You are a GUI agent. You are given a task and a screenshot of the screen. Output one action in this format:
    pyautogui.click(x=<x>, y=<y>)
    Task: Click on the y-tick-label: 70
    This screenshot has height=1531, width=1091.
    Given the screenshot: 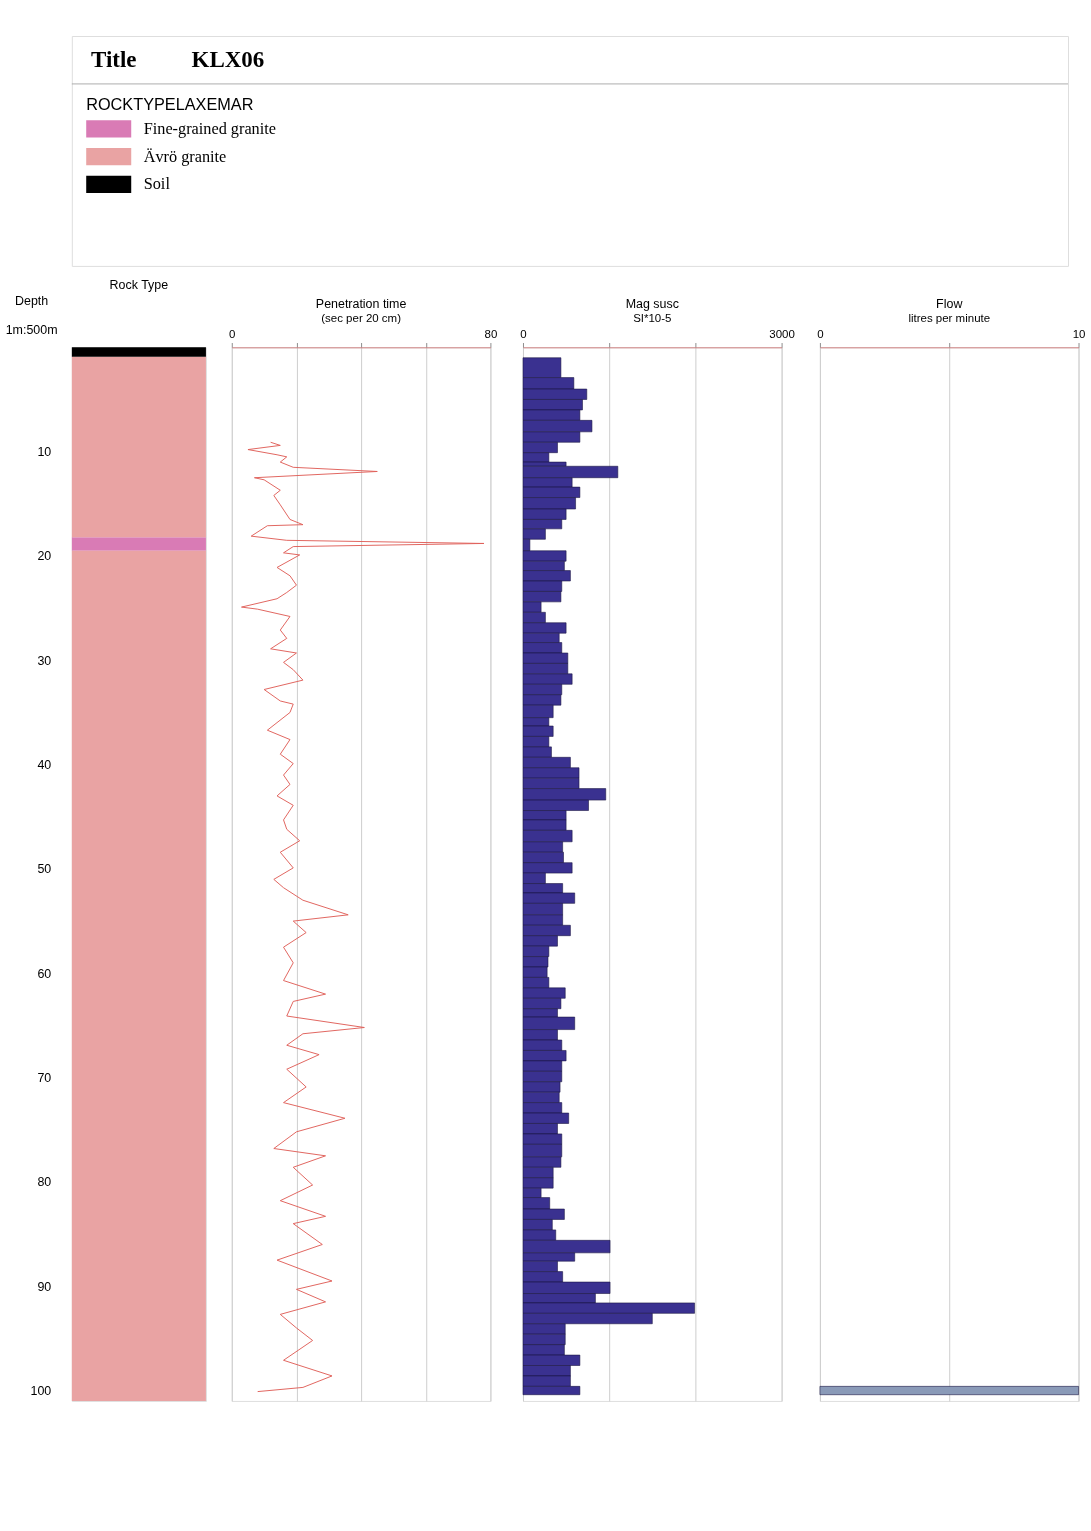 What is the action you would take?
    pyautogui.click(x=44, y=1077)
    